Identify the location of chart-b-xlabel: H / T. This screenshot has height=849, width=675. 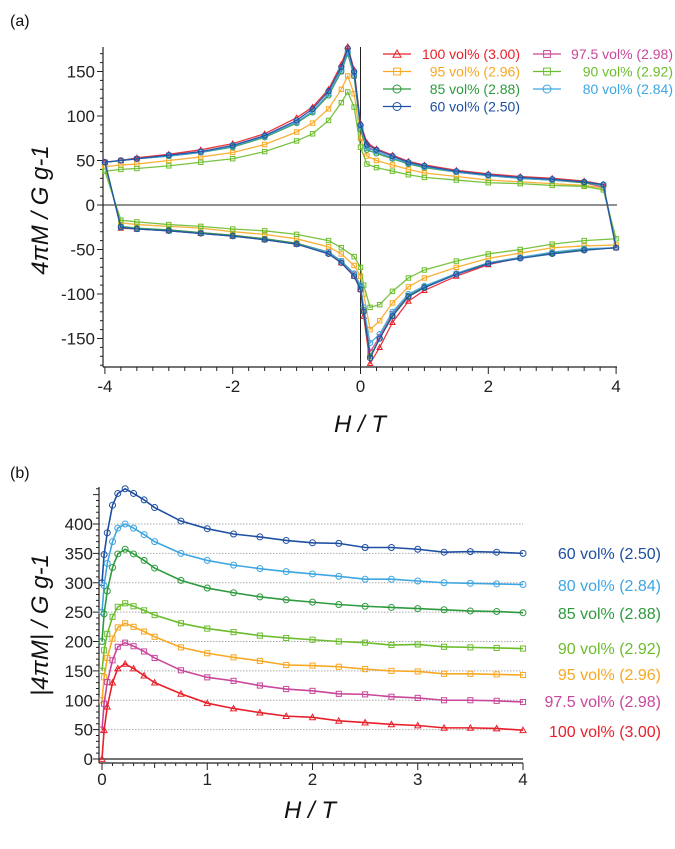
(311, 810).